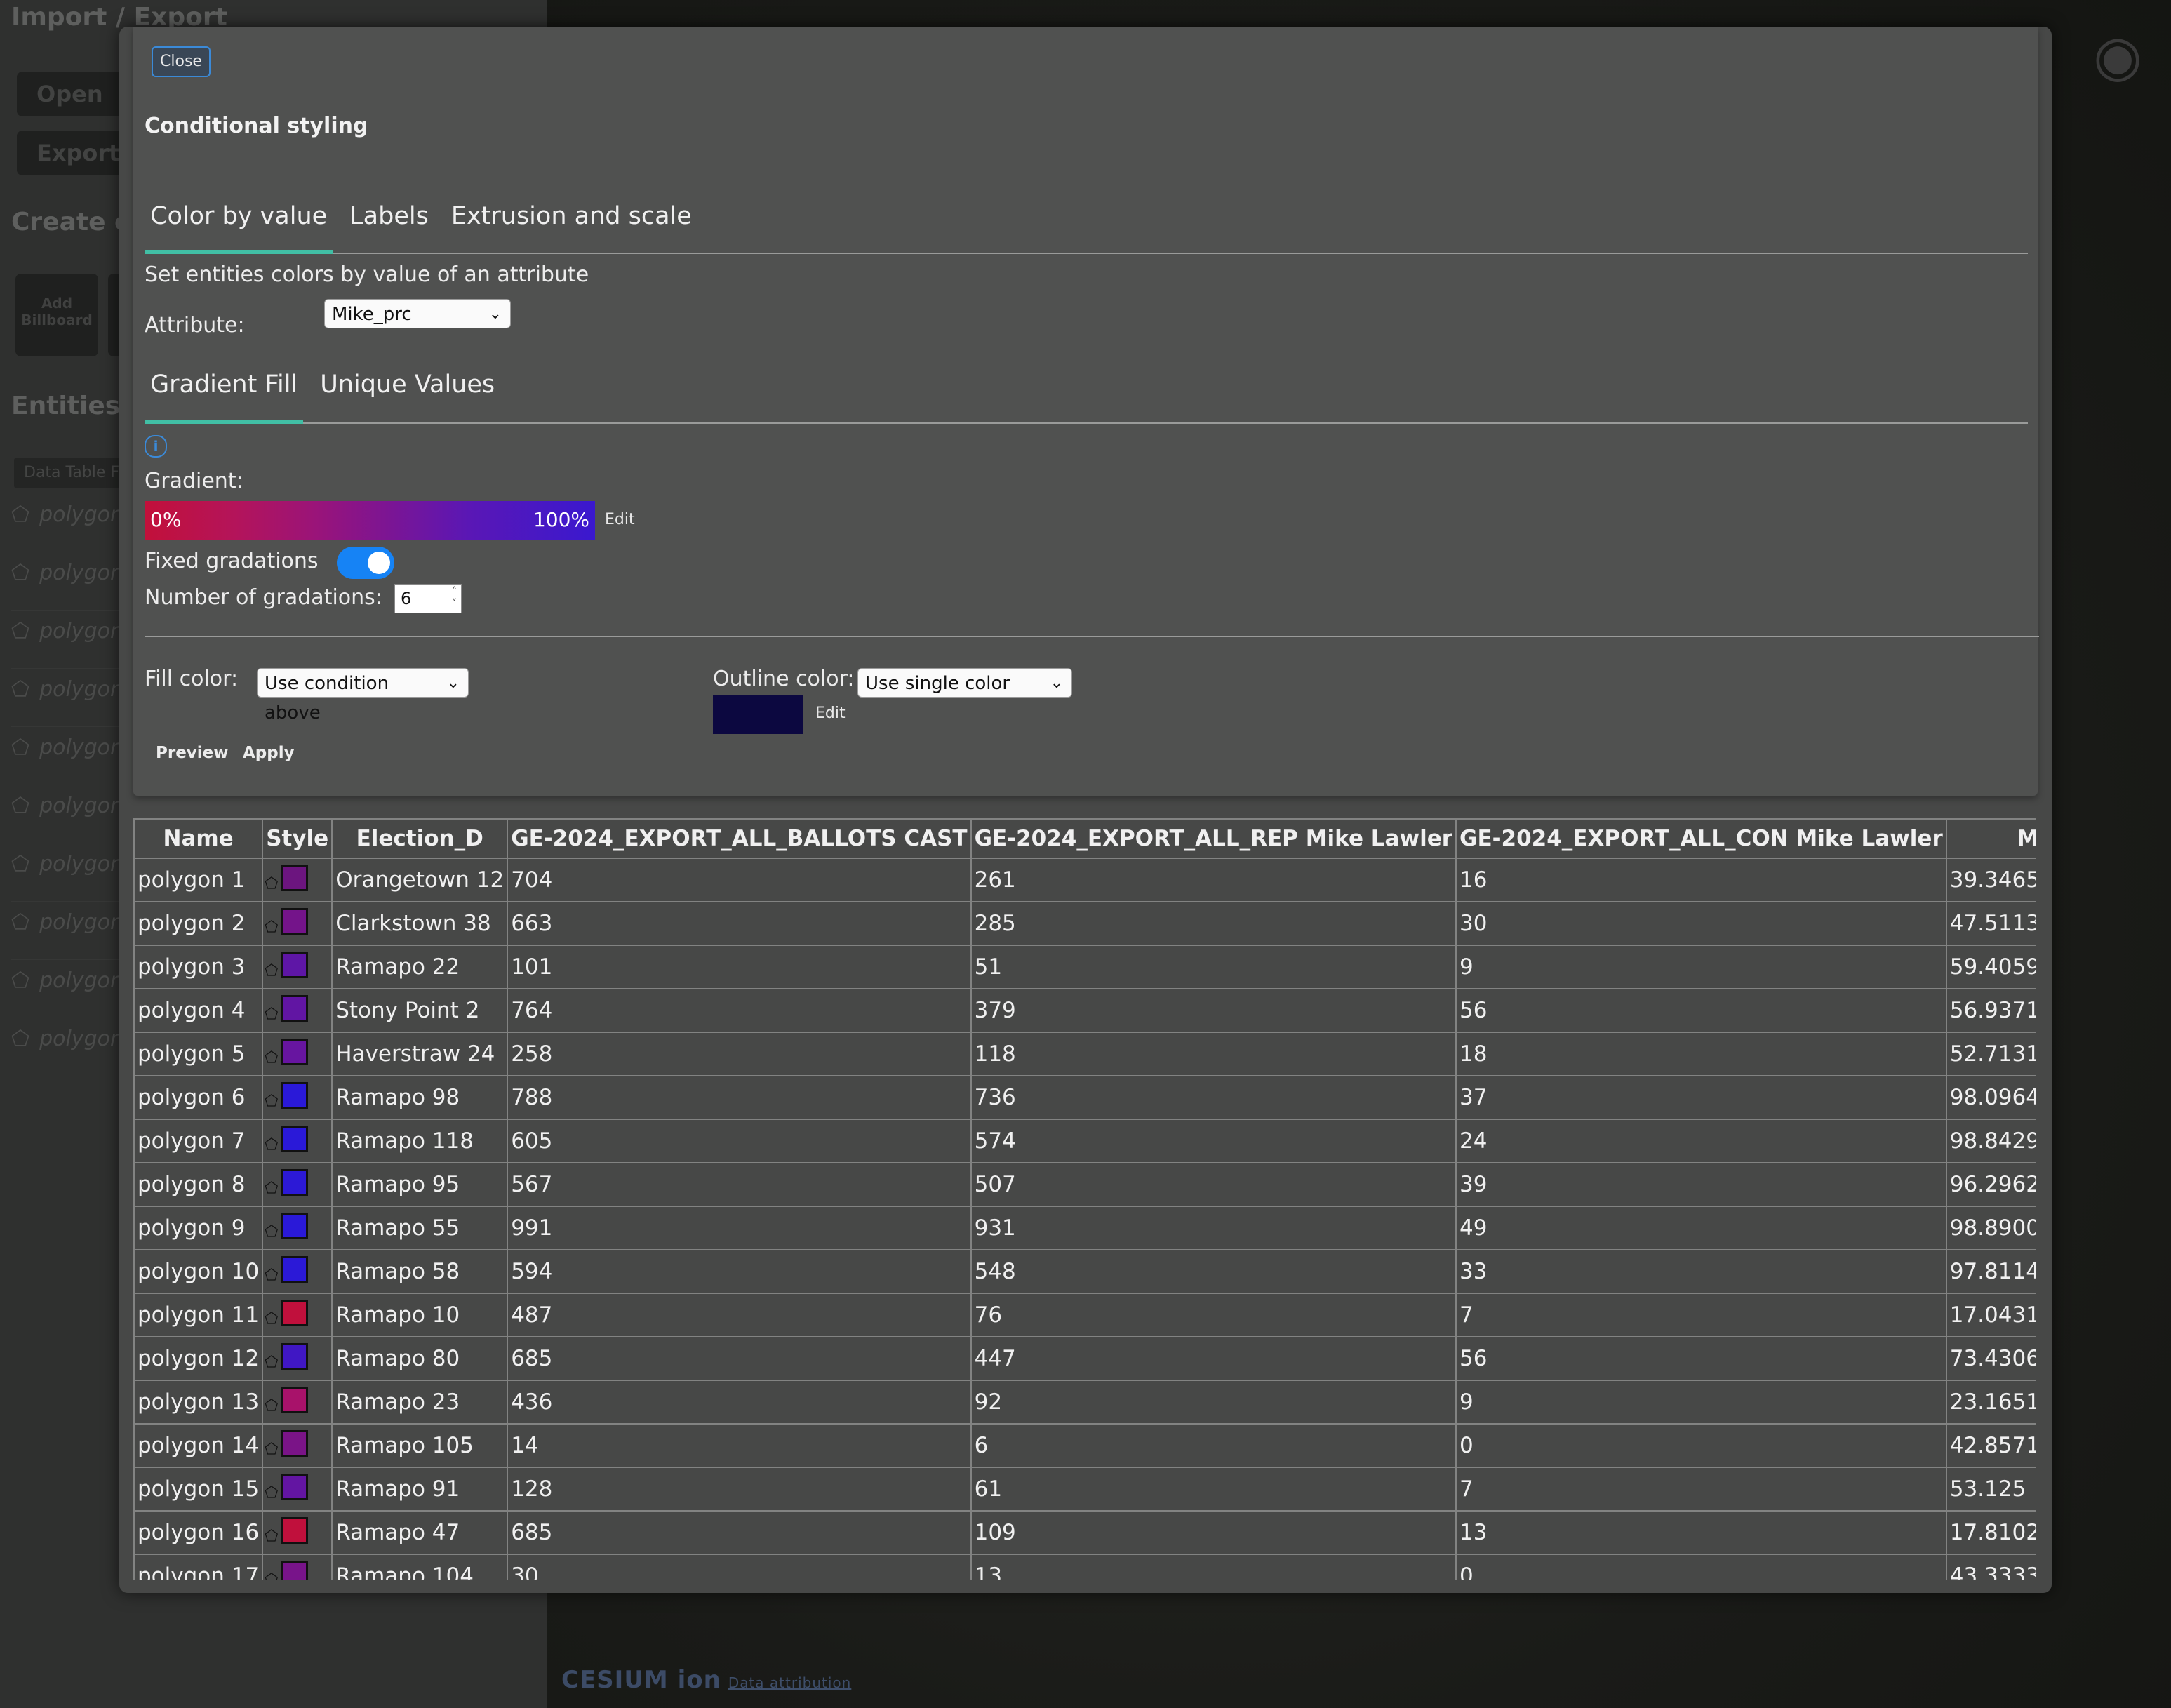  I want to click on column-header-election: Election_D, so click(420, 838).